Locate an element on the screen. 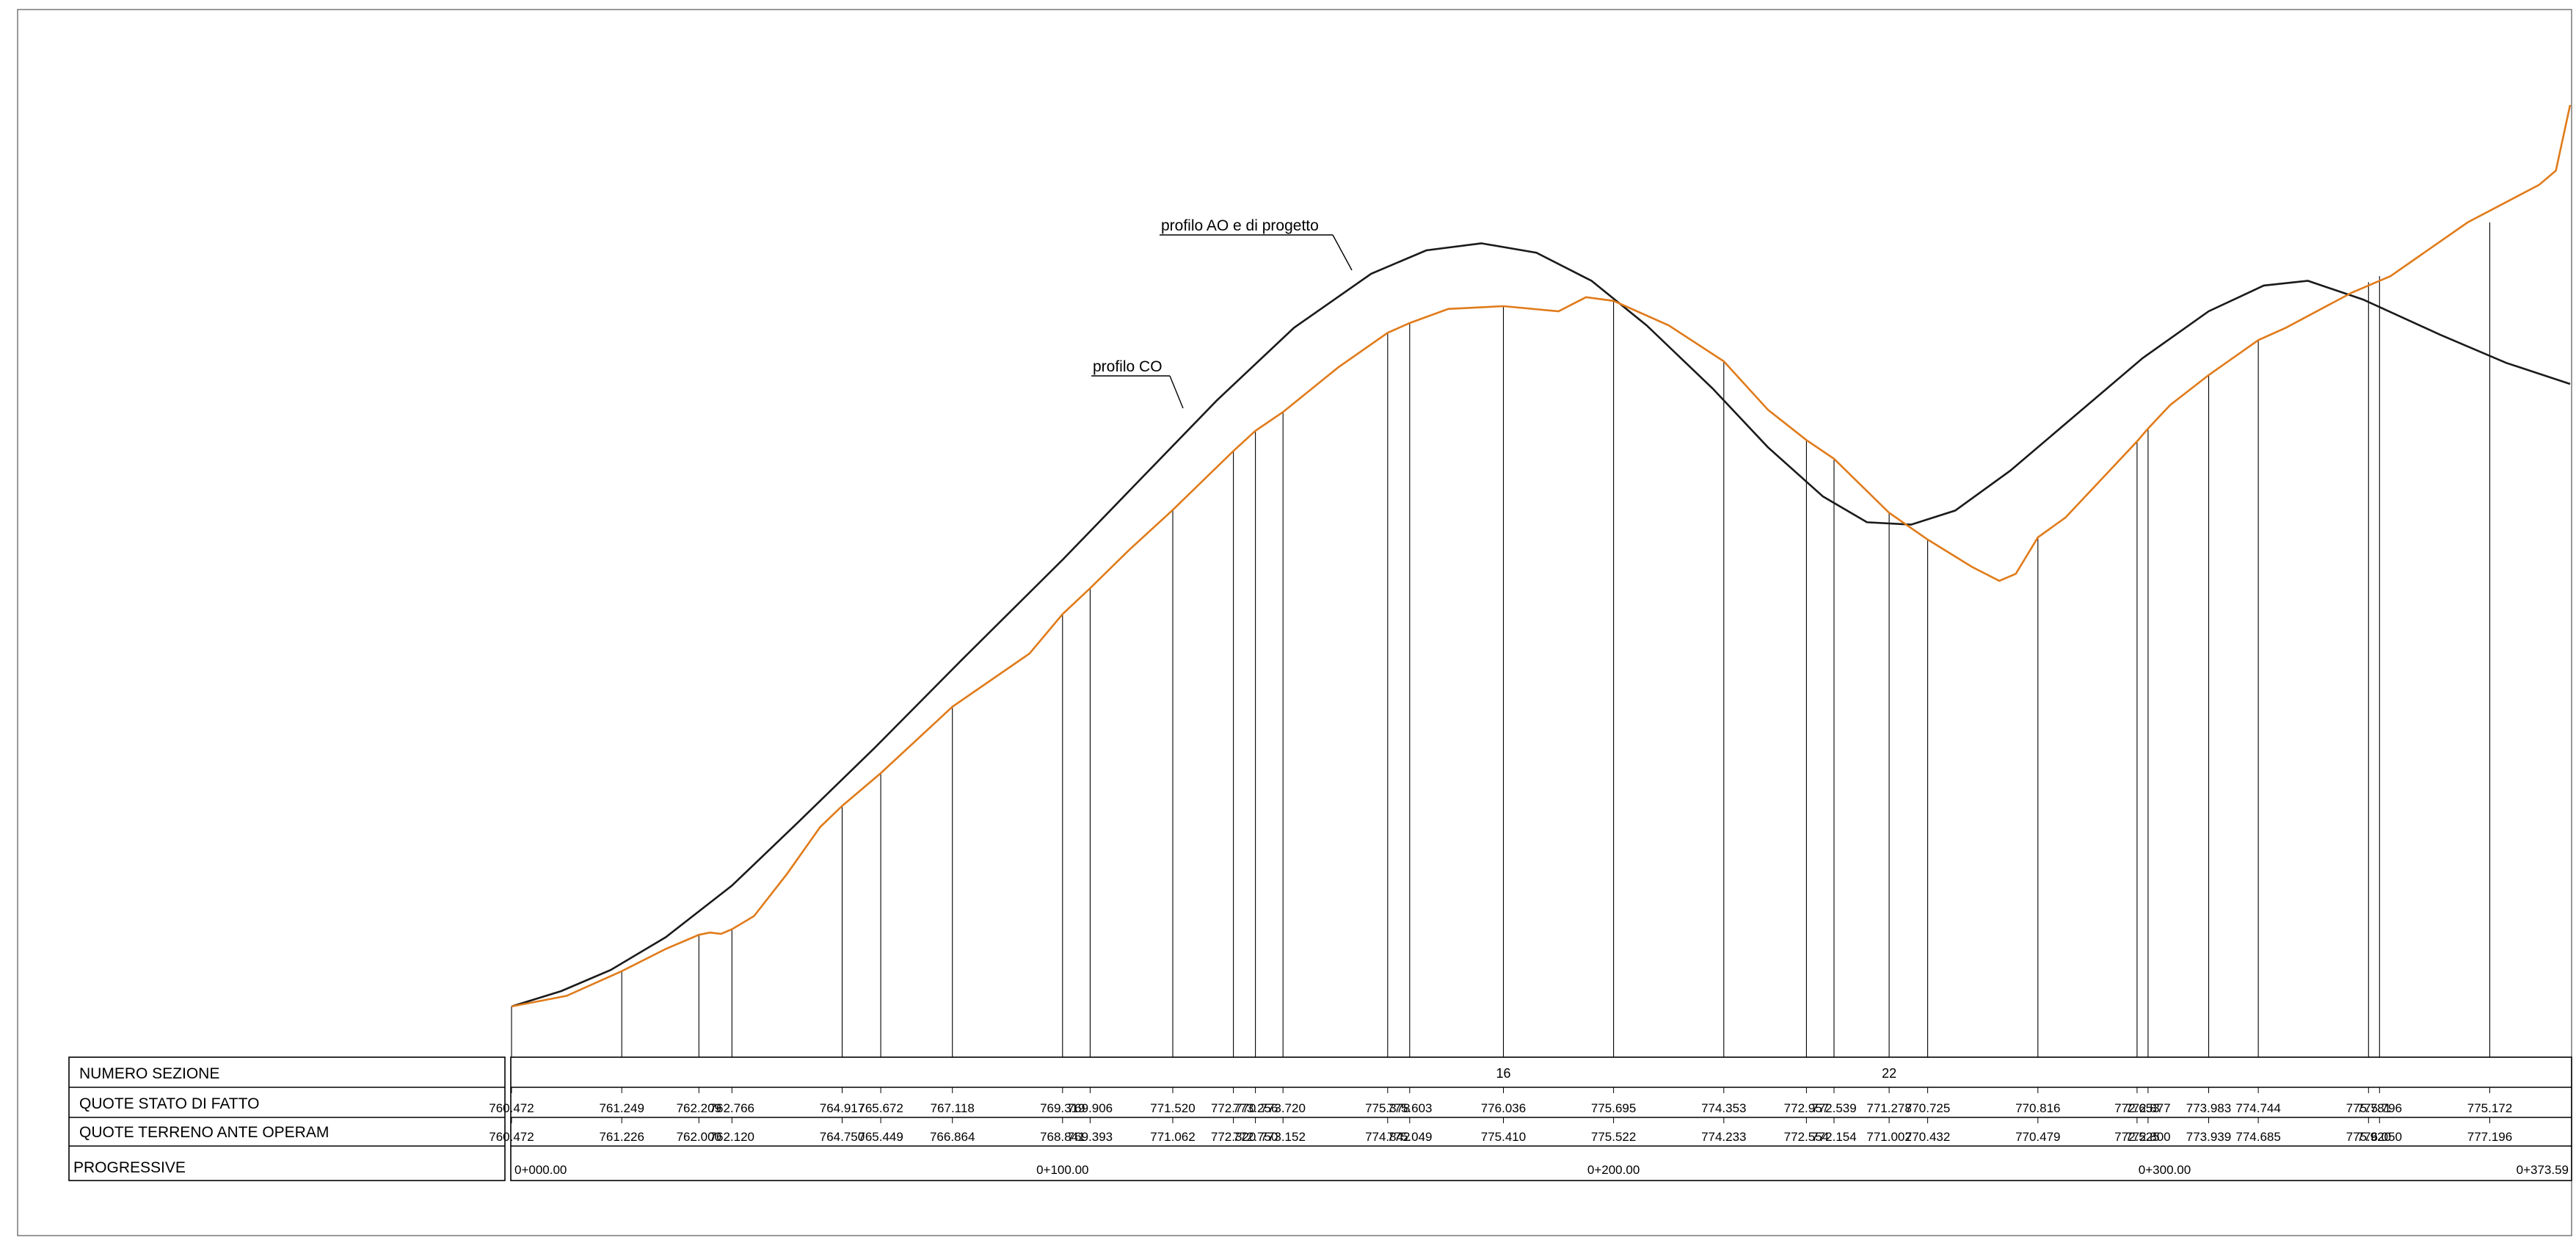  terreno-ante-operam-value: 762.000 is located at coordinates (699, 1137).